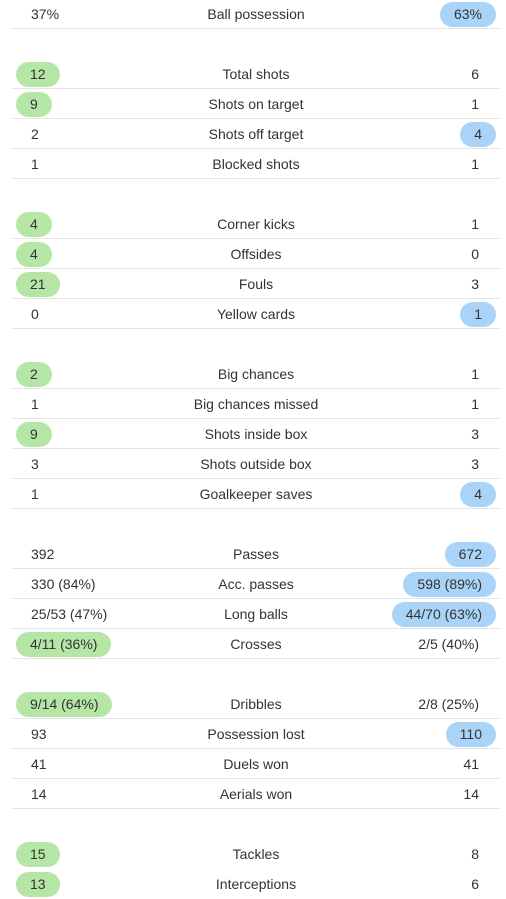  I want to click on stat-label: Long balls, so click(256, 614).